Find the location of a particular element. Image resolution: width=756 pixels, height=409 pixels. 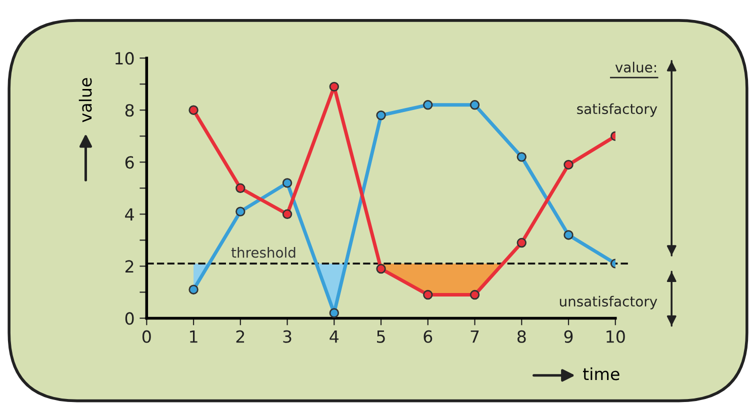

annotation: unsatisfactory is located at coordinates (609, 303).